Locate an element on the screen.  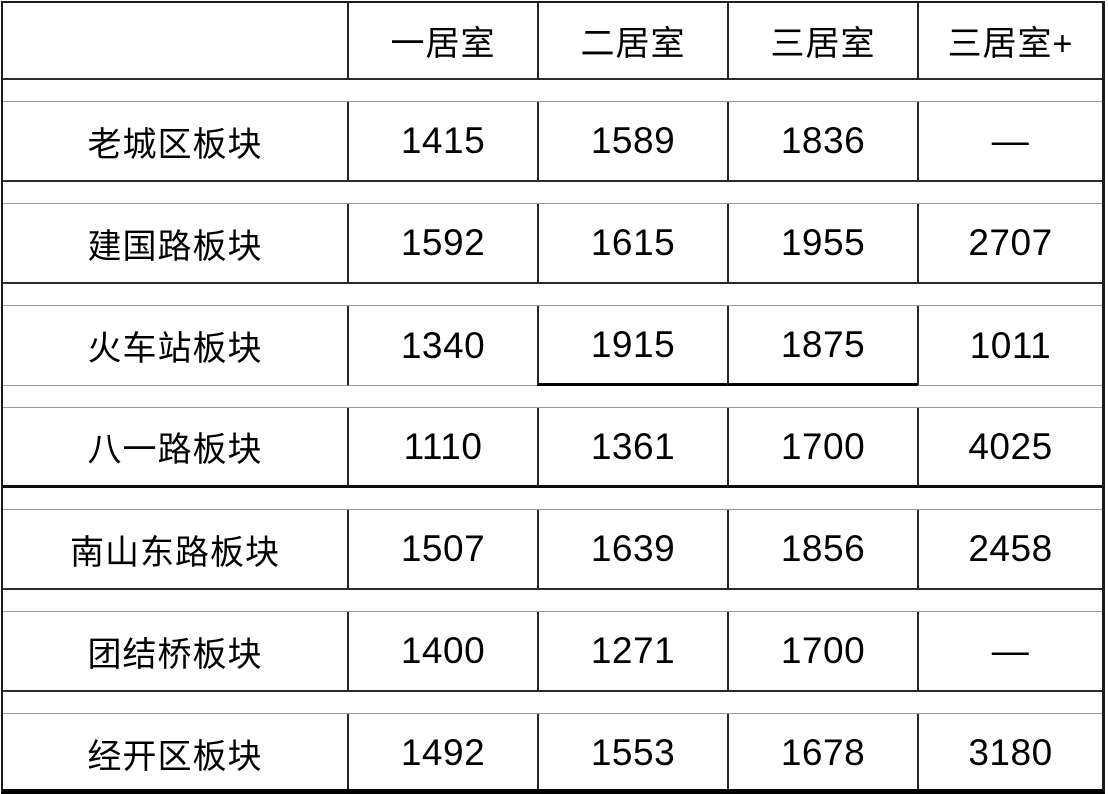
value-cell: 1955 is located at coordinates (822, 244).